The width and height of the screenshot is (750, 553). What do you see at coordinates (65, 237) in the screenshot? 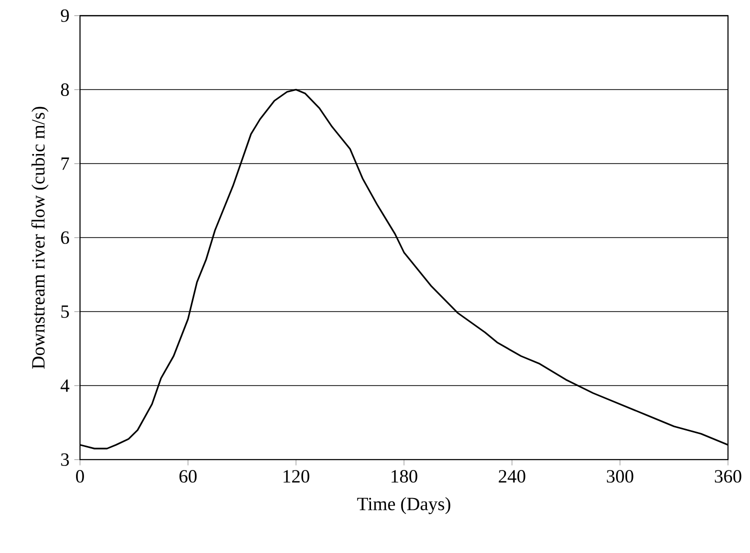
I see `y-tick-label: 6` at bounding box center [65, 237].